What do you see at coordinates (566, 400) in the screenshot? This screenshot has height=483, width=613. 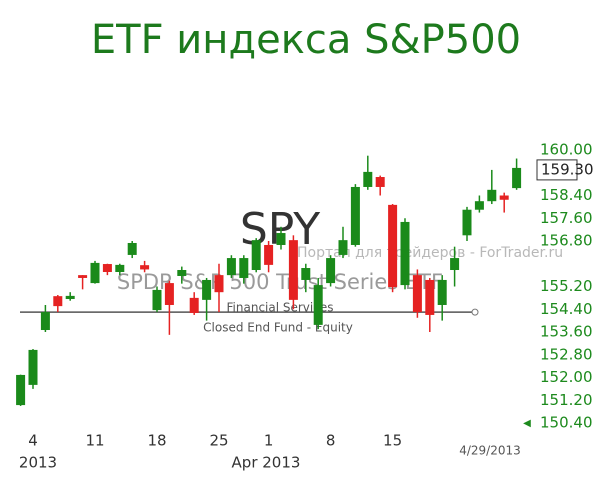 I see `y-tick-label: 151.20` at bounding box center [566, 400].